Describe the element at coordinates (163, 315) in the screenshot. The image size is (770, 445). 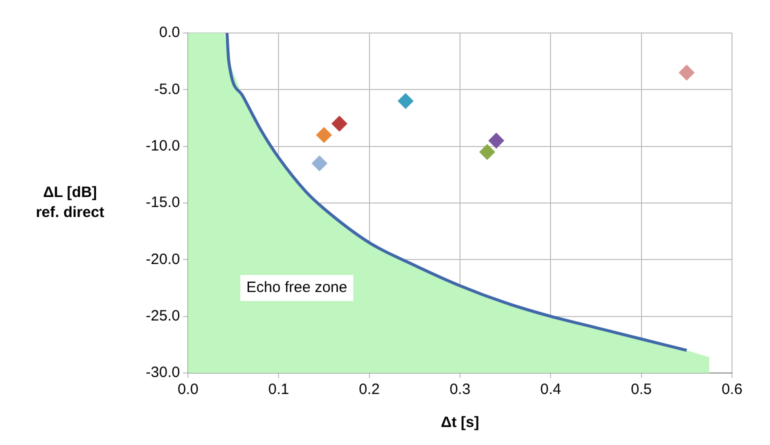
I see `y-tick-label: -25.0` at that location.